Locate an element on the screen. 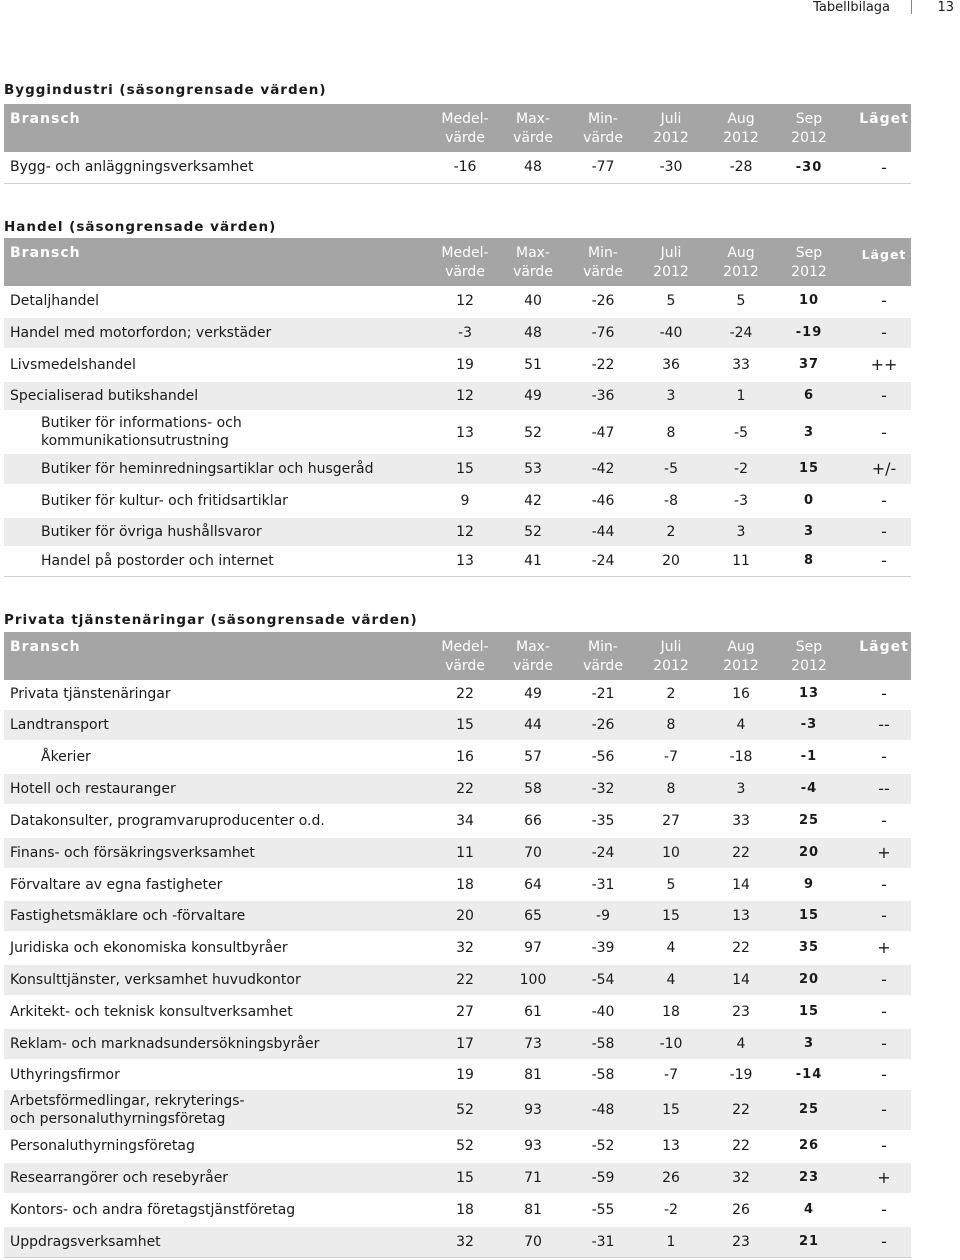 The width and height of the screenshot is (960, 1260). cell-aug: 33 is located at coordinates (741, 365).